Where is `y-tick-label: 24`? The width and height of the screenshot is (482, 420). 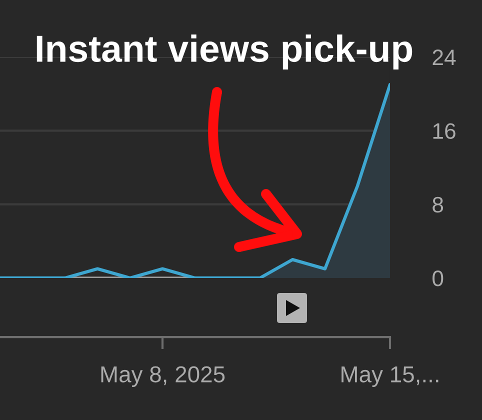 y-tick-label: 24 is located at coordinates (444, 58).